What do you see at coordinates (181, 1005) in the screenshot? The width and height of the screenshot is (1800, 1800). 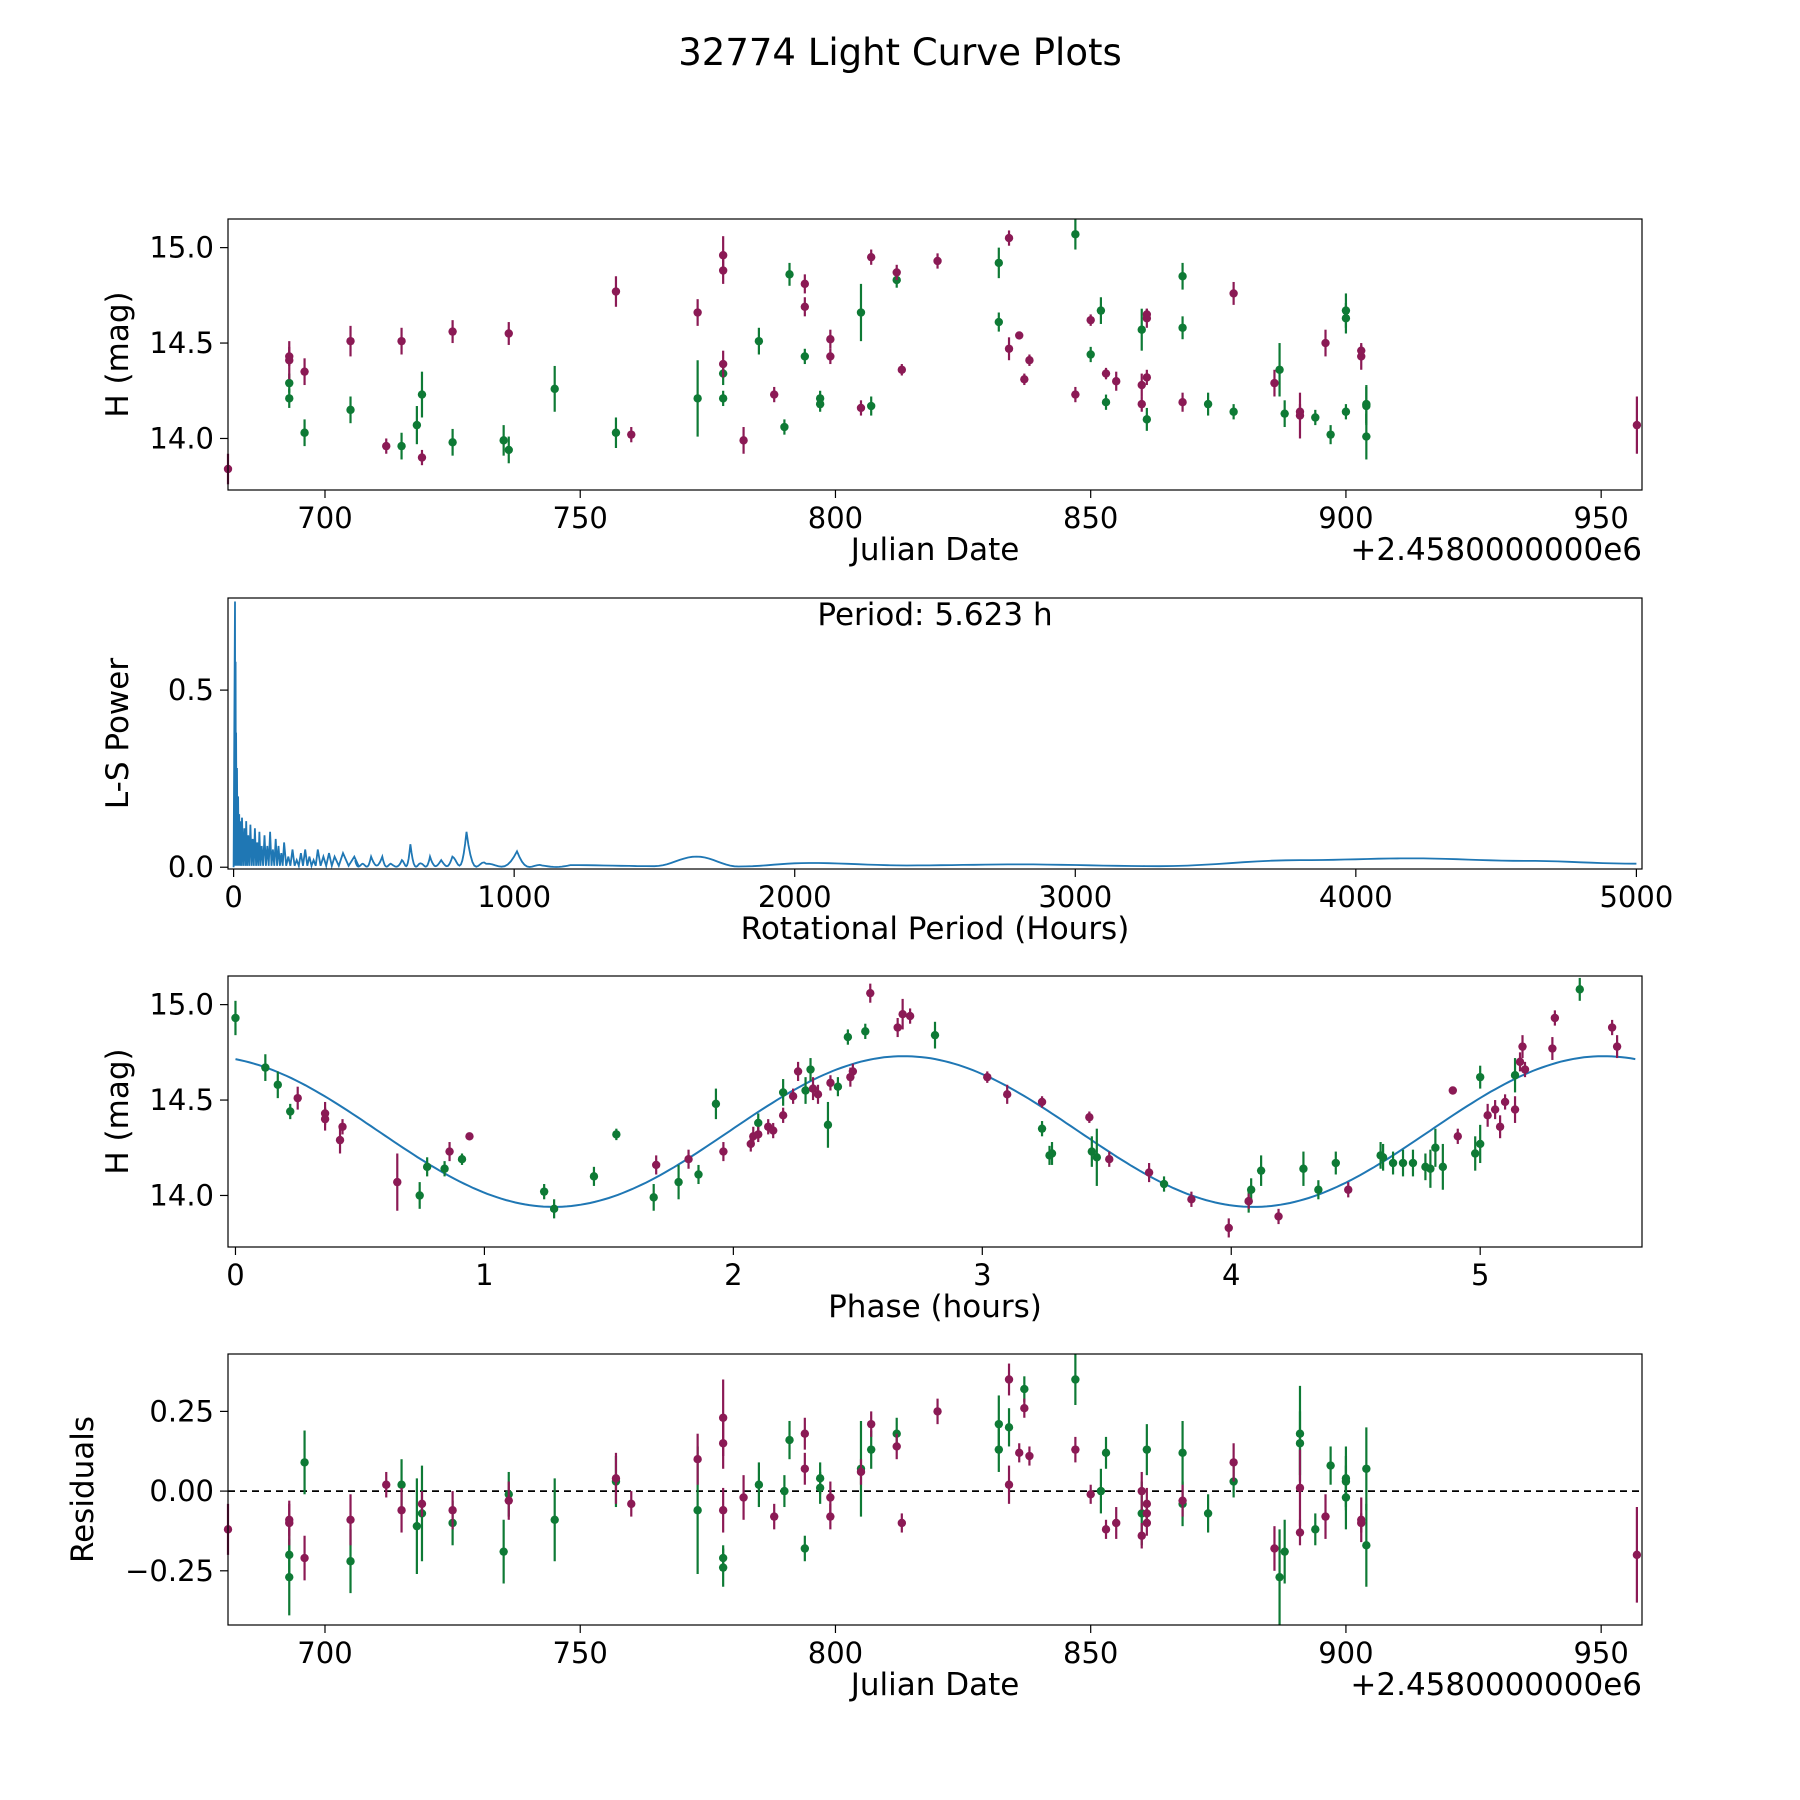 I see `y-tick-label: 15.0` at bounding box center [181, 1005].